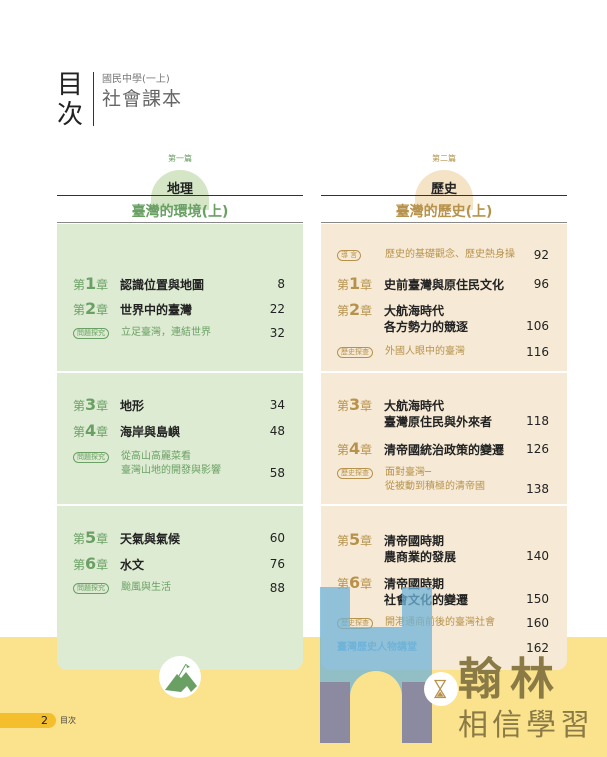 The image size is (607, 757). I want to click on toc-entry-line: 地形, so click(132, 406).